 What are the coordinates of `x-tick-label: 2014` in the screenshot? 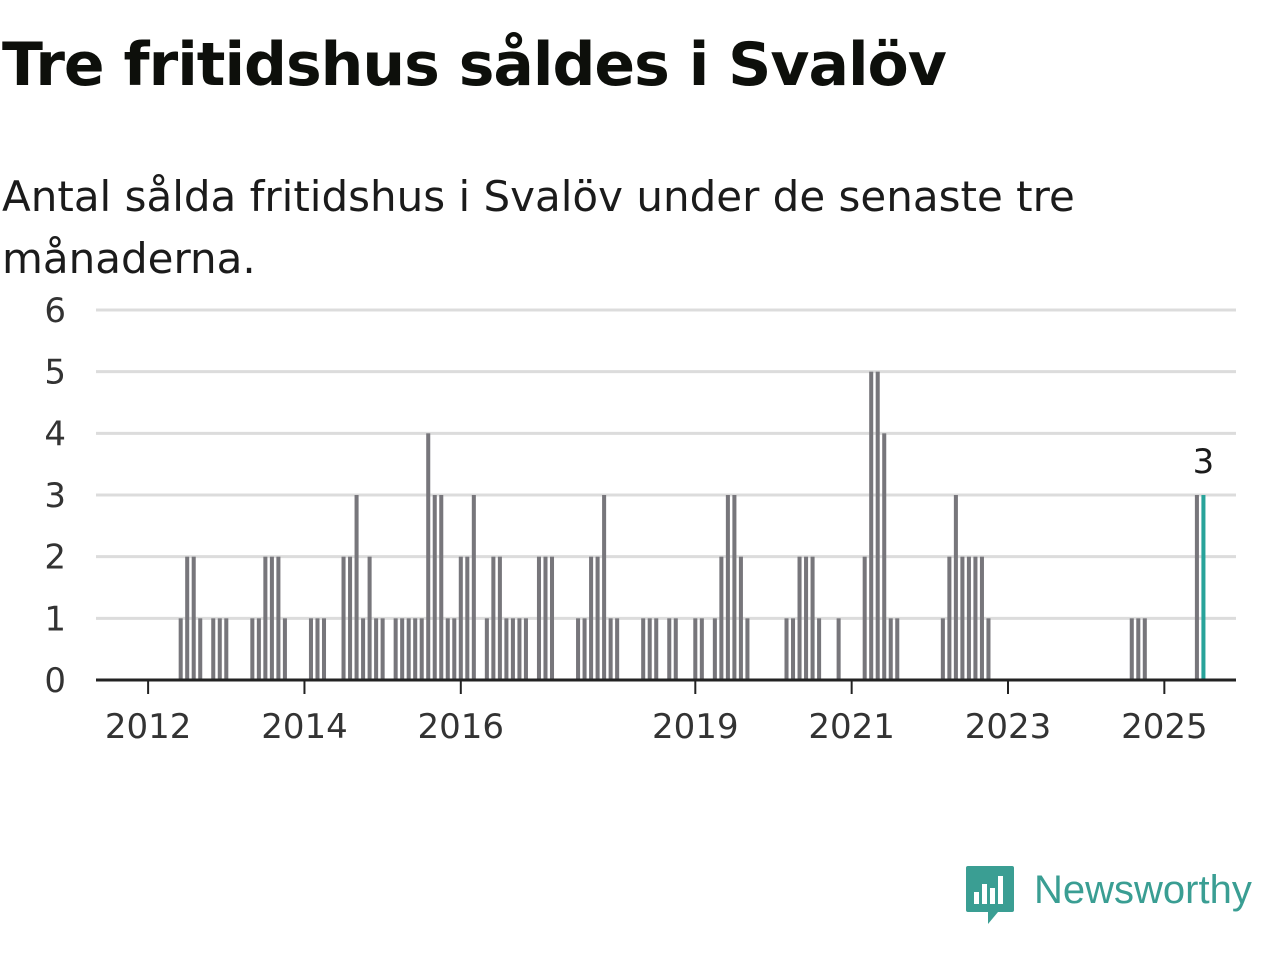 It's located at (304, 727).